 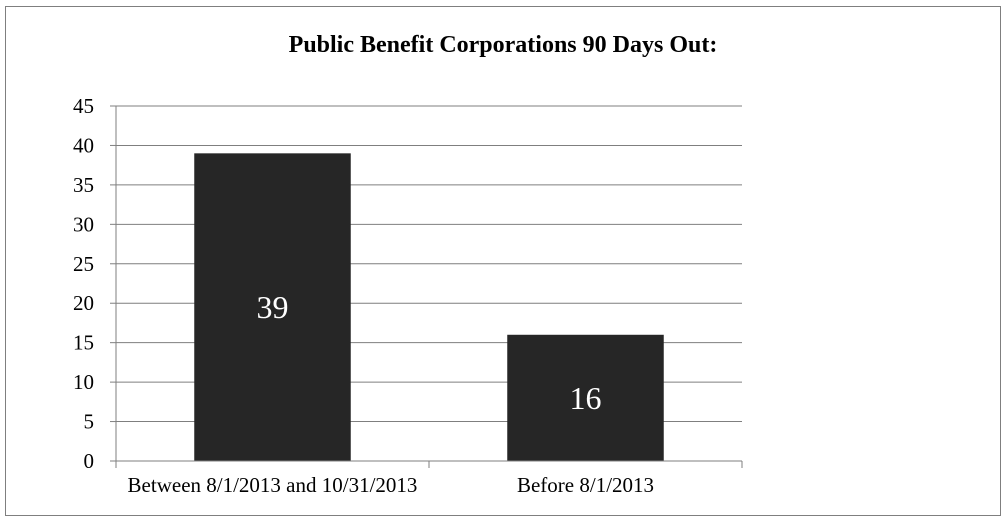 I want to click on y-tick-label: 15, so click(x=83, y=343).